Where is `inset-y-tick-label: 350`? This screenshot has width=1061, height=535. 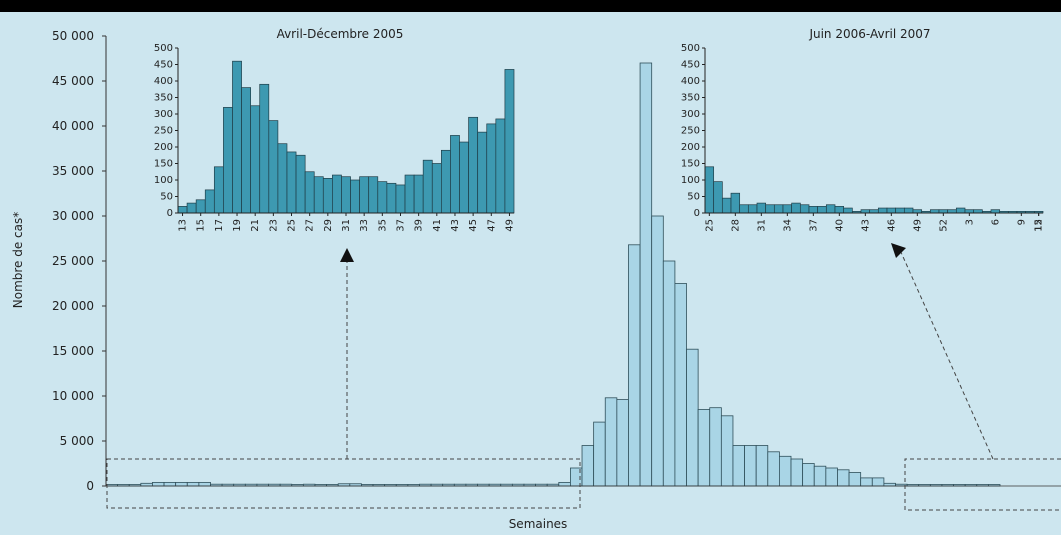
inset-y-tick-label: 350 is located at coordinates (163, 98).